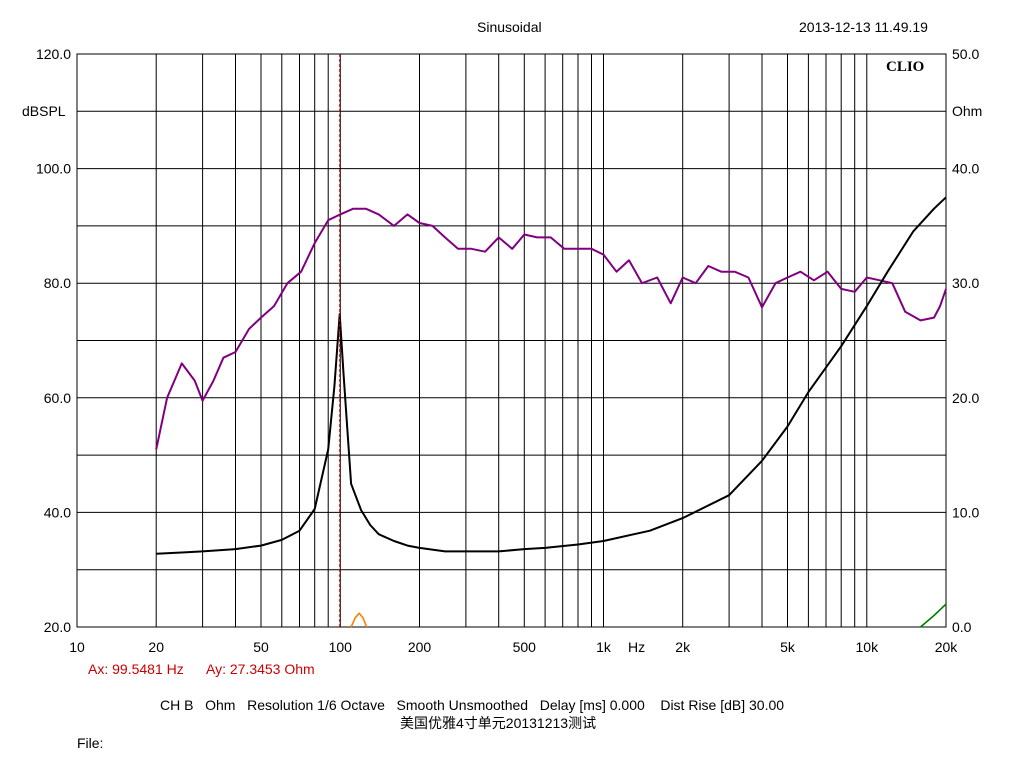  I want to click on x-tick-label: 200, so click(420, 647).